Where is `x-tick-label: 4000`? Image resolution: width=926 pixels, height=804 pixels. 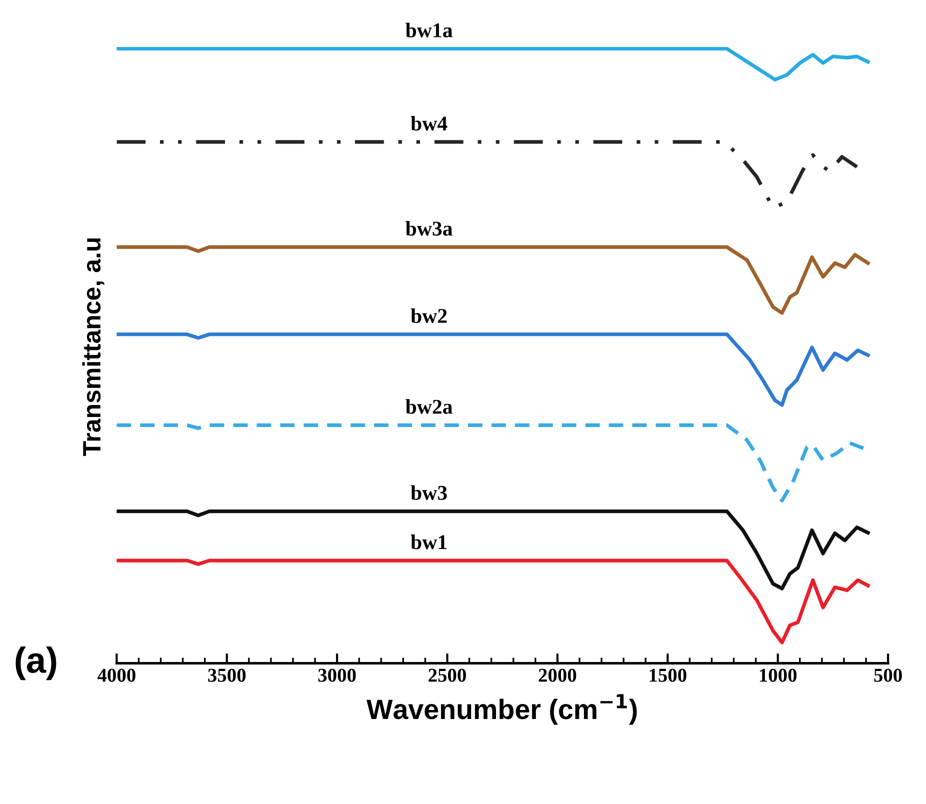
x-tick-label: 4000 is located at coordinates (117, 675).